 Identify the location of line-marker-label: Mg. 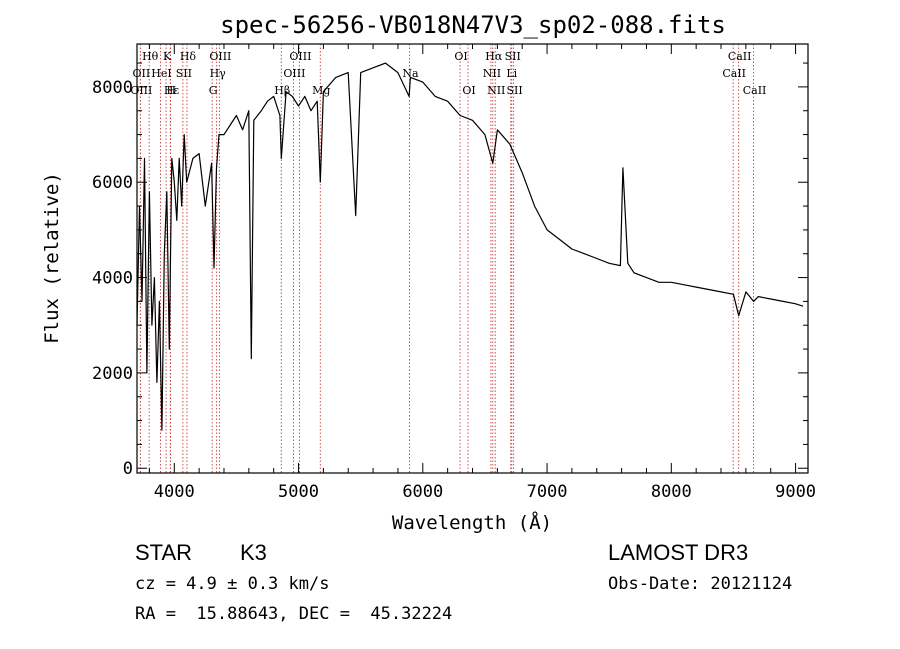
(321, 90).